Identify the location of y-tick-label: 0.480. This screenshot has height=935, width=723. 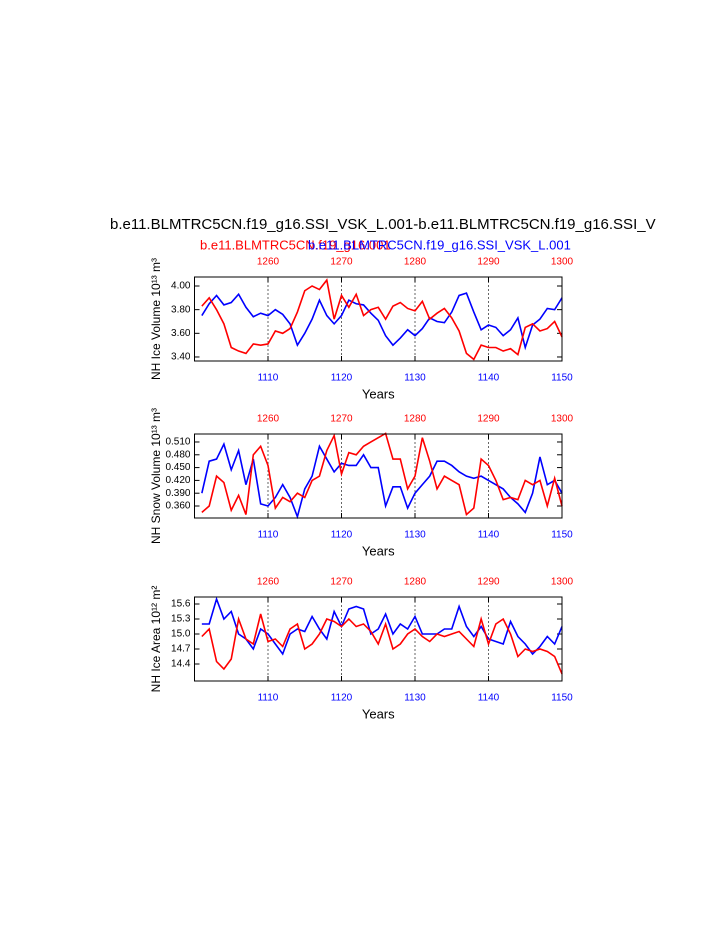
(177, 454).